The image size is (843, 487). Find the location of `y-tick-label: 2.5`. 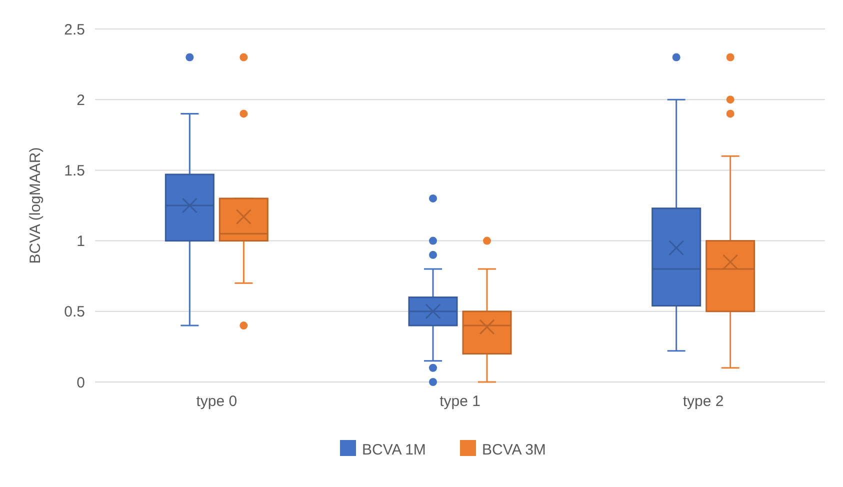

y-tick-label: 2.5 is located at coordinates (74, 29).